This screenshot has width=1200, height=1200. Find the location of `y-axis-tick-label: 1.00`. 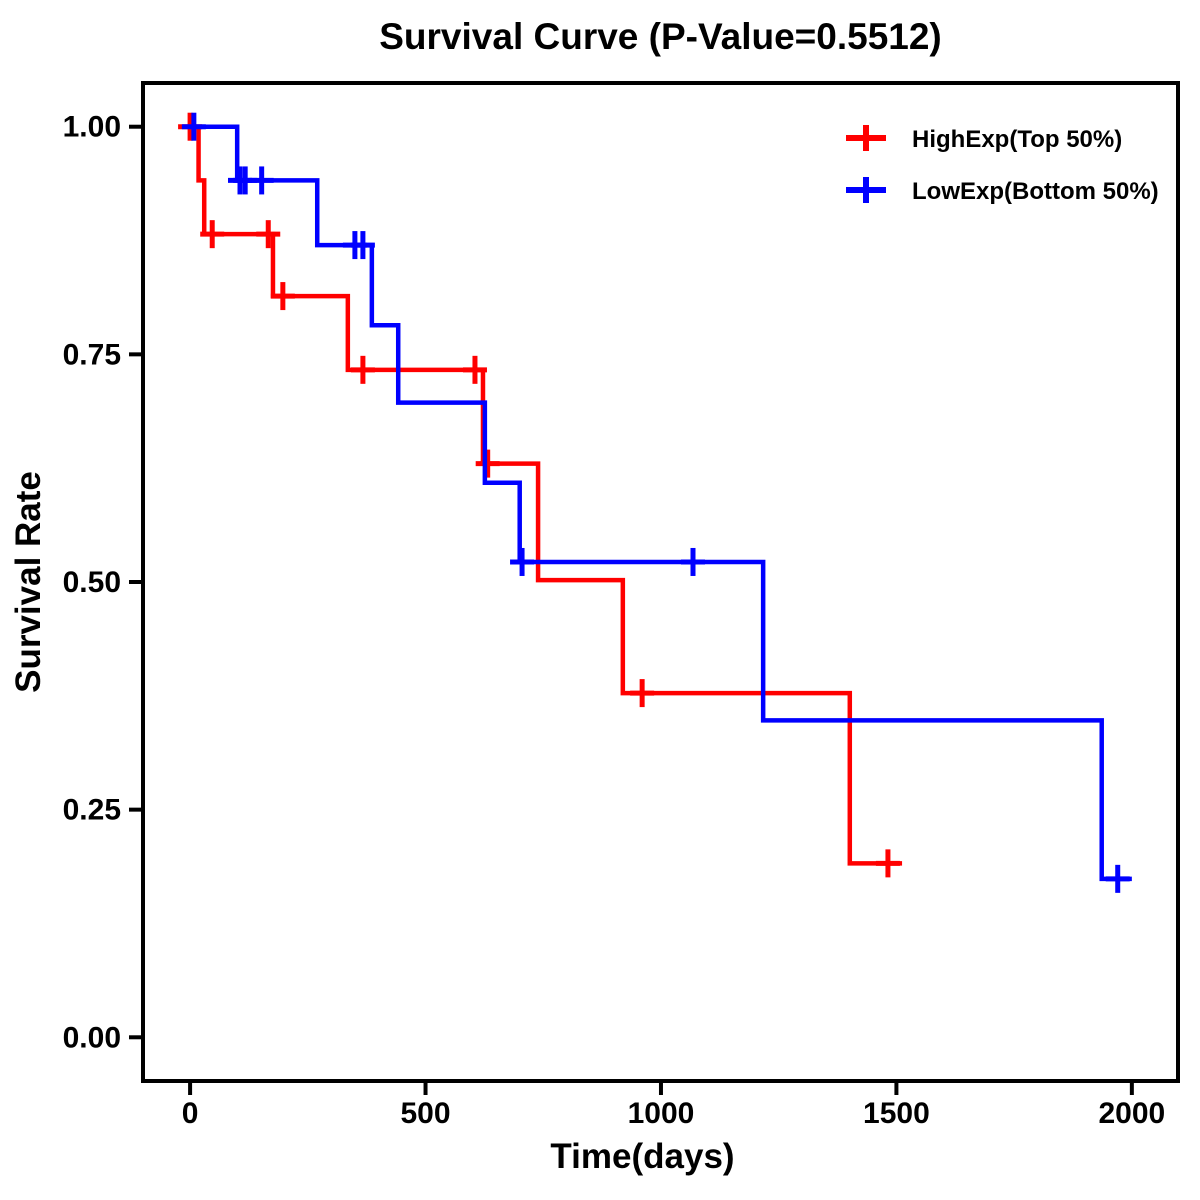

y-axis-tick-label: 1.00 is located at coordinates (92, 127).